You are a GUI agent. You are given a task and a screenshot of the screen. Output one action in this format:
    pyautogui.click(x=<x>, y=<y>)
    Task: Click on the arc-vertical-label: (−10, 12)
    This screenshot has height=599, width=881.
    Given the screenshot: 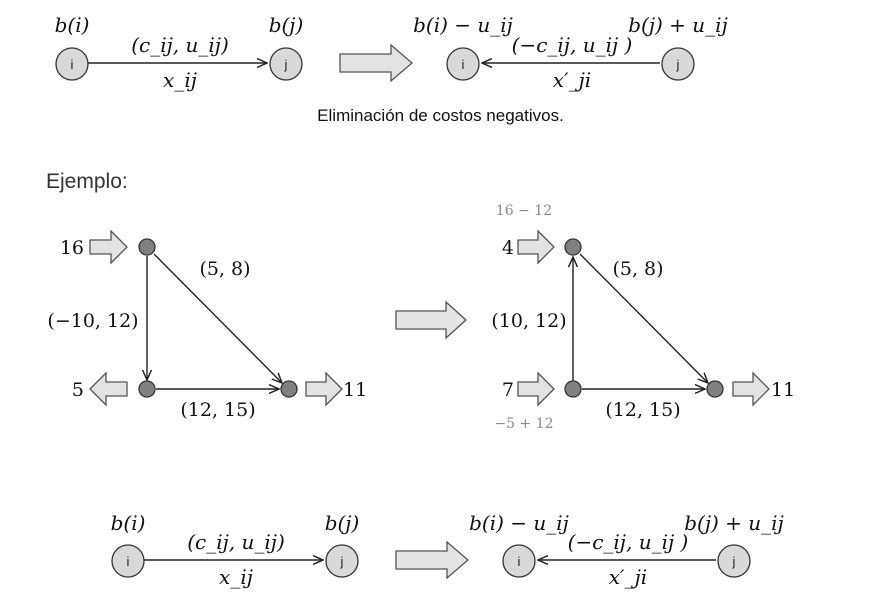 What is the action you would take?
    pyautogui.click(x=92, y=321)
    